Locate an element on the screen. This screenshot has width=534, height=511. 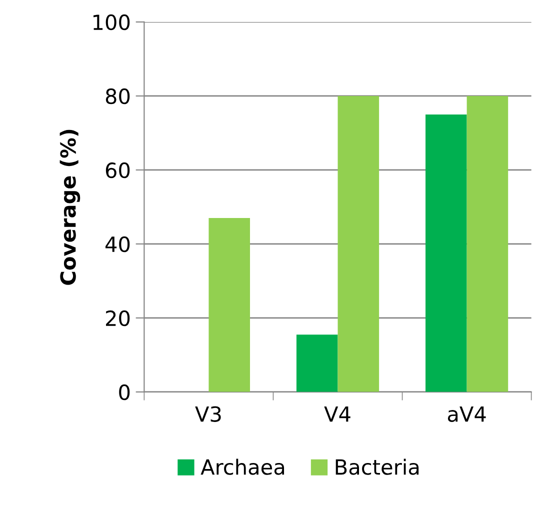
x-tick-label: V4 is located at coordinates (337, 414).